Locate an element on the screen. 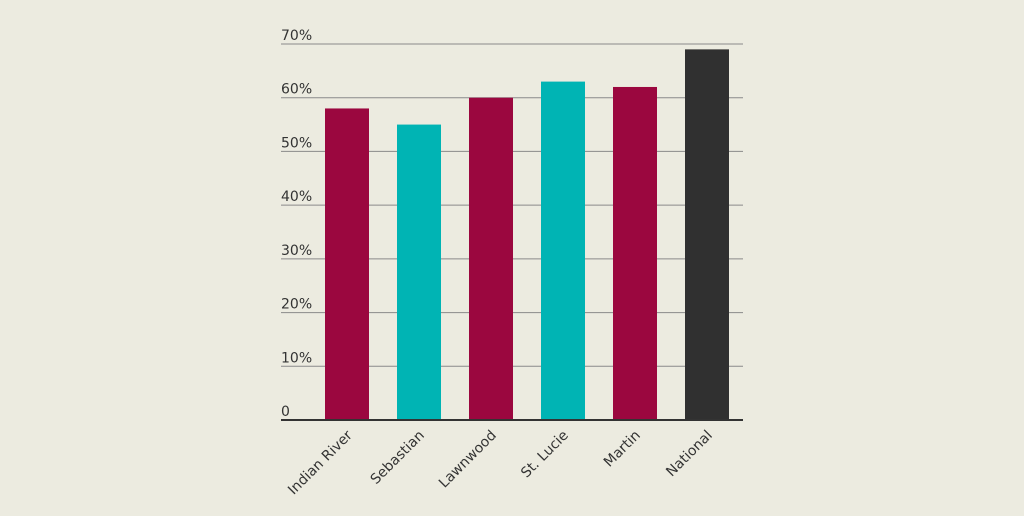  y-tick-label: 30% is located at coordinates (296, 251).